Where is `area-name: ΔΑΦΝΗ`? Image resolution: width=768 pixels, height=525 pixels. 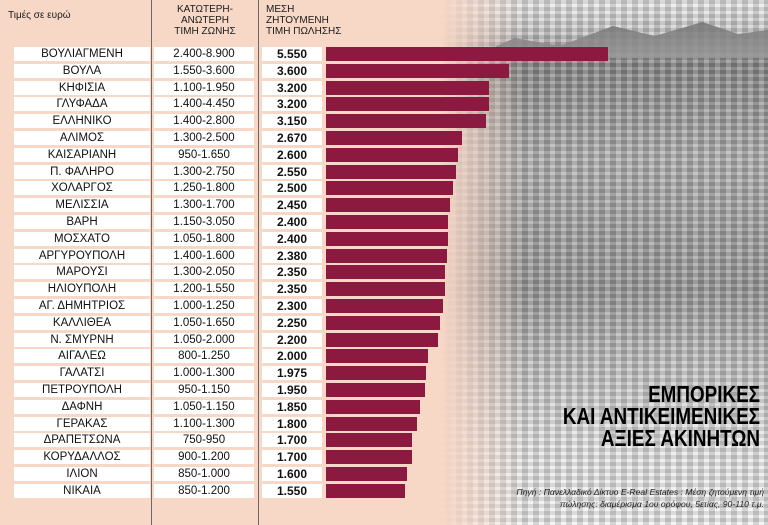 area-name: ΔΑΦΝΗ is located at coordinates (82, 406).